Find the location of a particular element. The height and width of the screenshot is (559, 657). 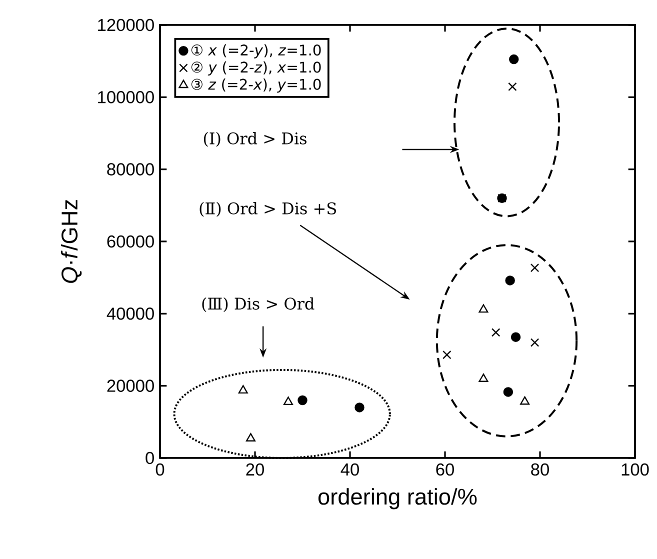

x-axis-title: ordering ratio/% is located at coordinates (397, 499).